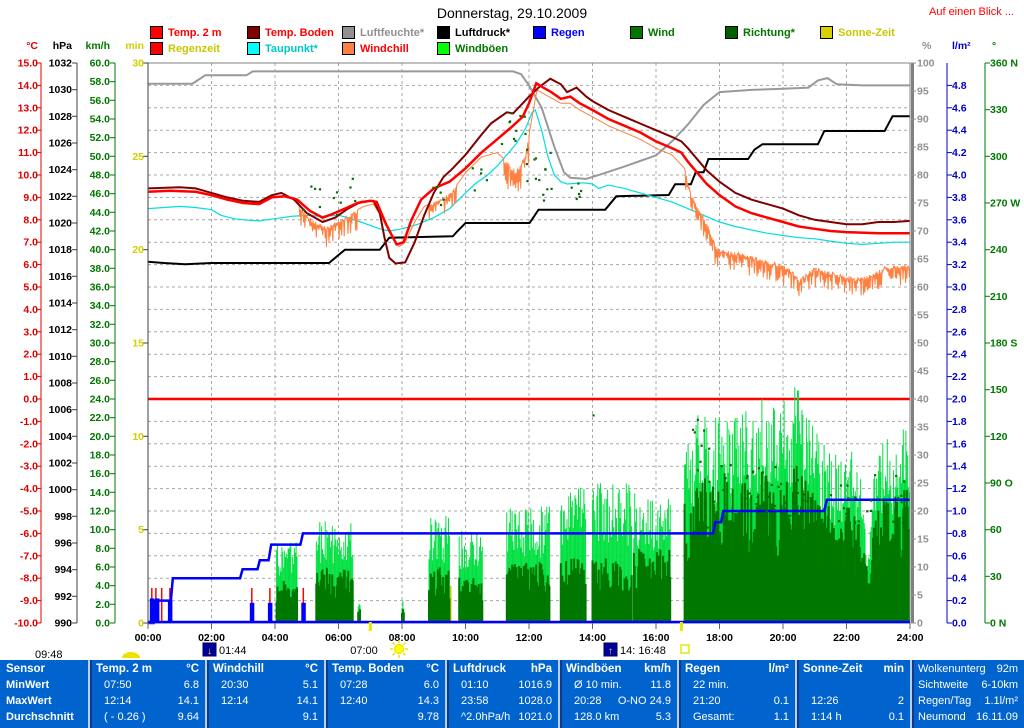 Image resolution: width=1024 pixels, height=728 pixels. Describe the element at coordinates (30, 198) in the screenshot. I see `svg-text: 9.0` at that location.